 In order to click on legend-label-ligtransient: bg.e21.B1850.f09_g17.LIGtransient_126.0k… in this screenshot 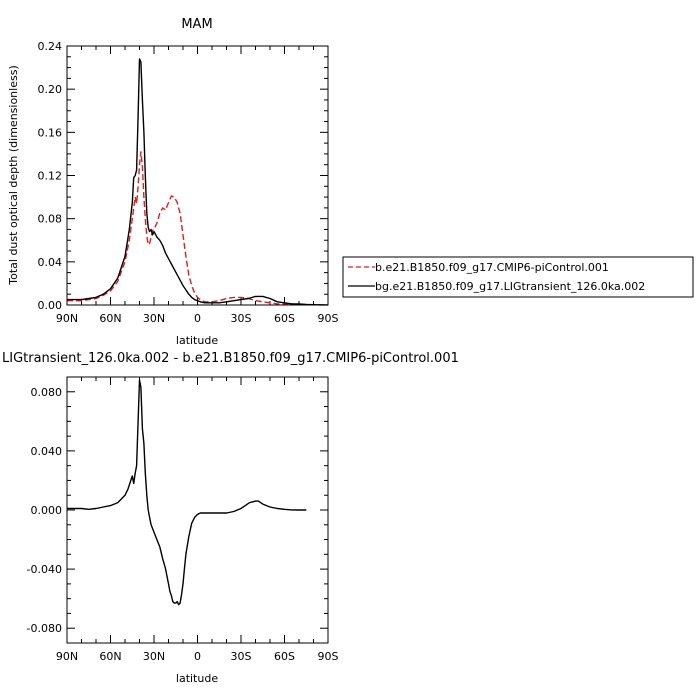, I will do `click(510, 286)`.